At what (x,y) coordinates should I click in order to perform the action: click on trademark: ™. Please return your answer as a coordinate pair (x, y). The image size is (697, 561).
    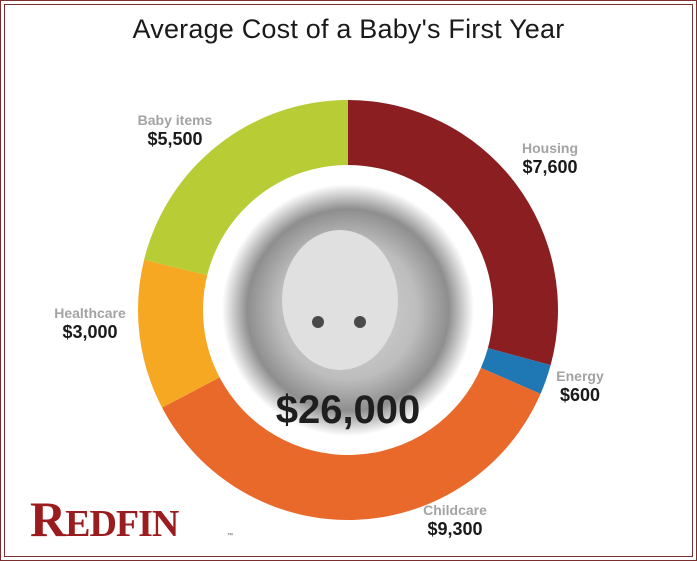
    Looking at the image, I should click on (230, 536).